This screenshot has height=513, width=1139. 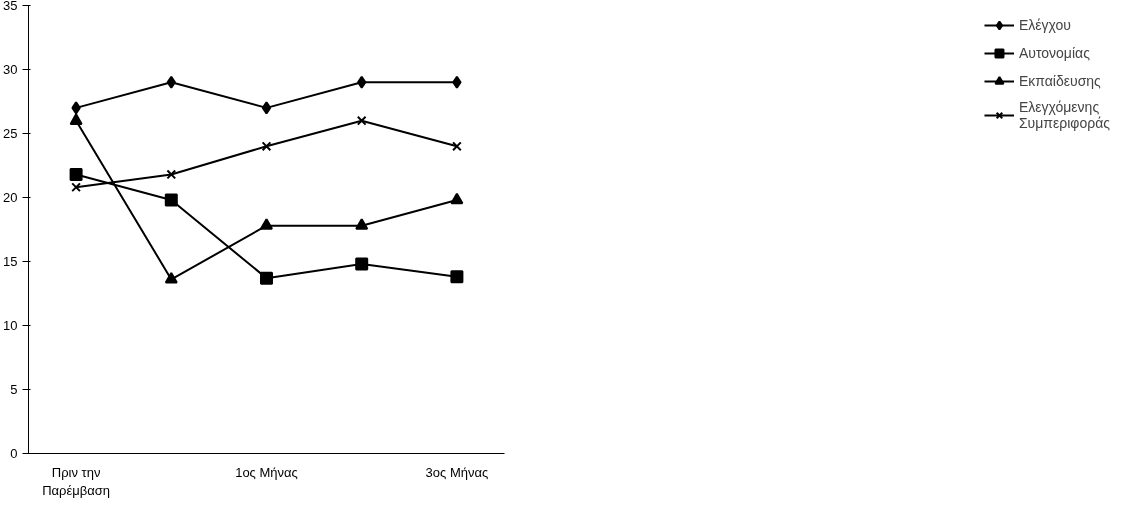 I want to click on y-tick-label: 15, so click(x=10, y=261).